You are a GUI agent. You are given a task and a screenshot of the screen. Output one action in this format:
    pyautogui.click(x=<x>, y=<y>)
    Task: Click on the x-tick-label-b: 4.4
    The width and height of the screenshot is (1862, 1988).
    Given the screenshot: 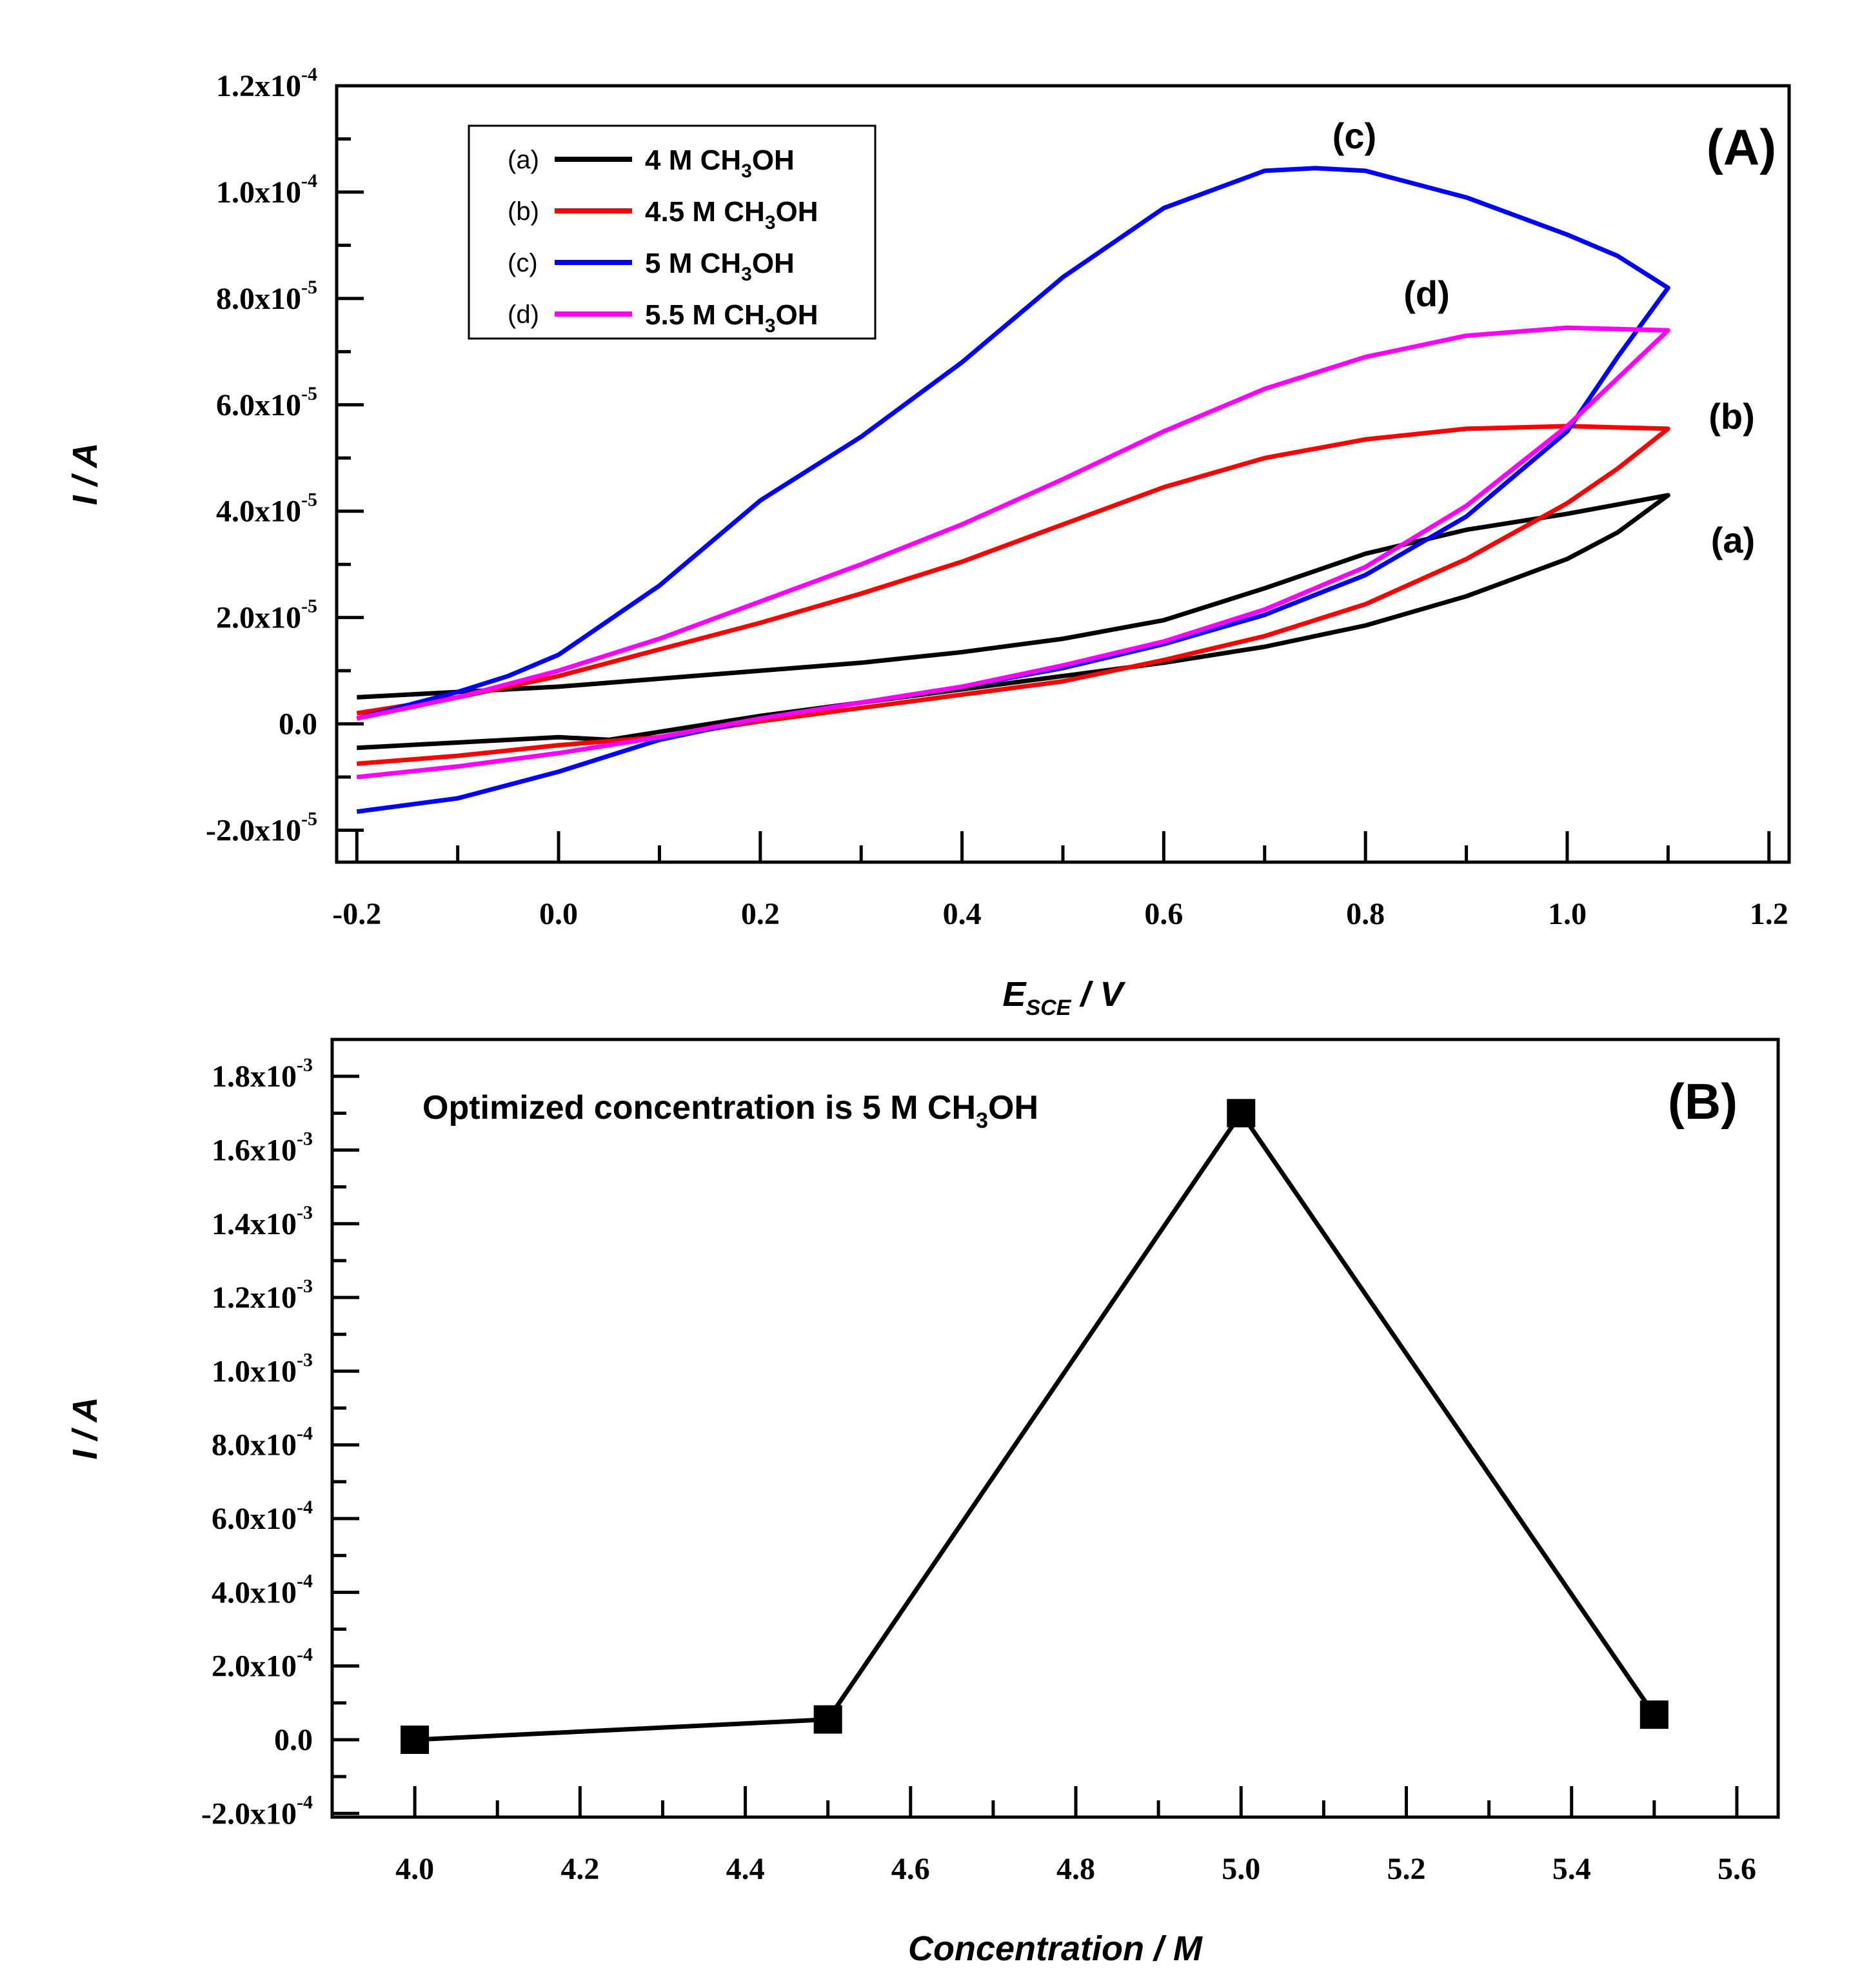 What is the action you would take?
    pyautogui.click(x=745, y=1869)
    